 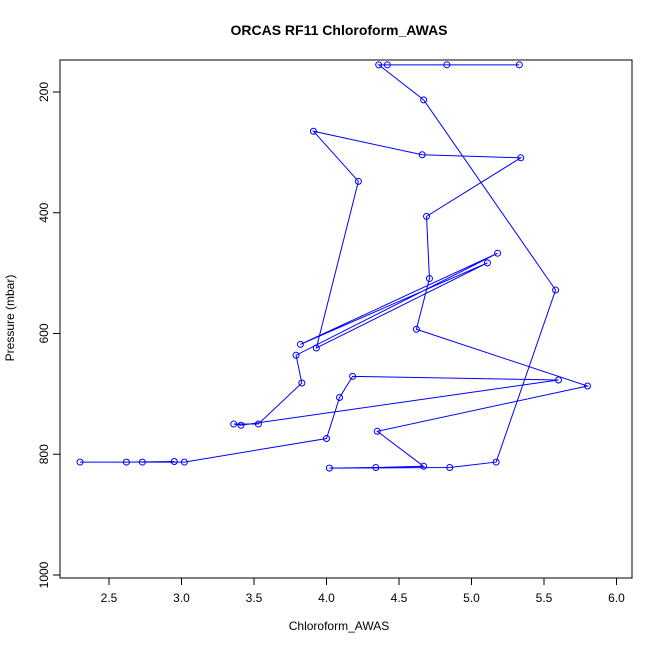 I want to click on x-tick-label: 6.0, so click(x=616, y=598).